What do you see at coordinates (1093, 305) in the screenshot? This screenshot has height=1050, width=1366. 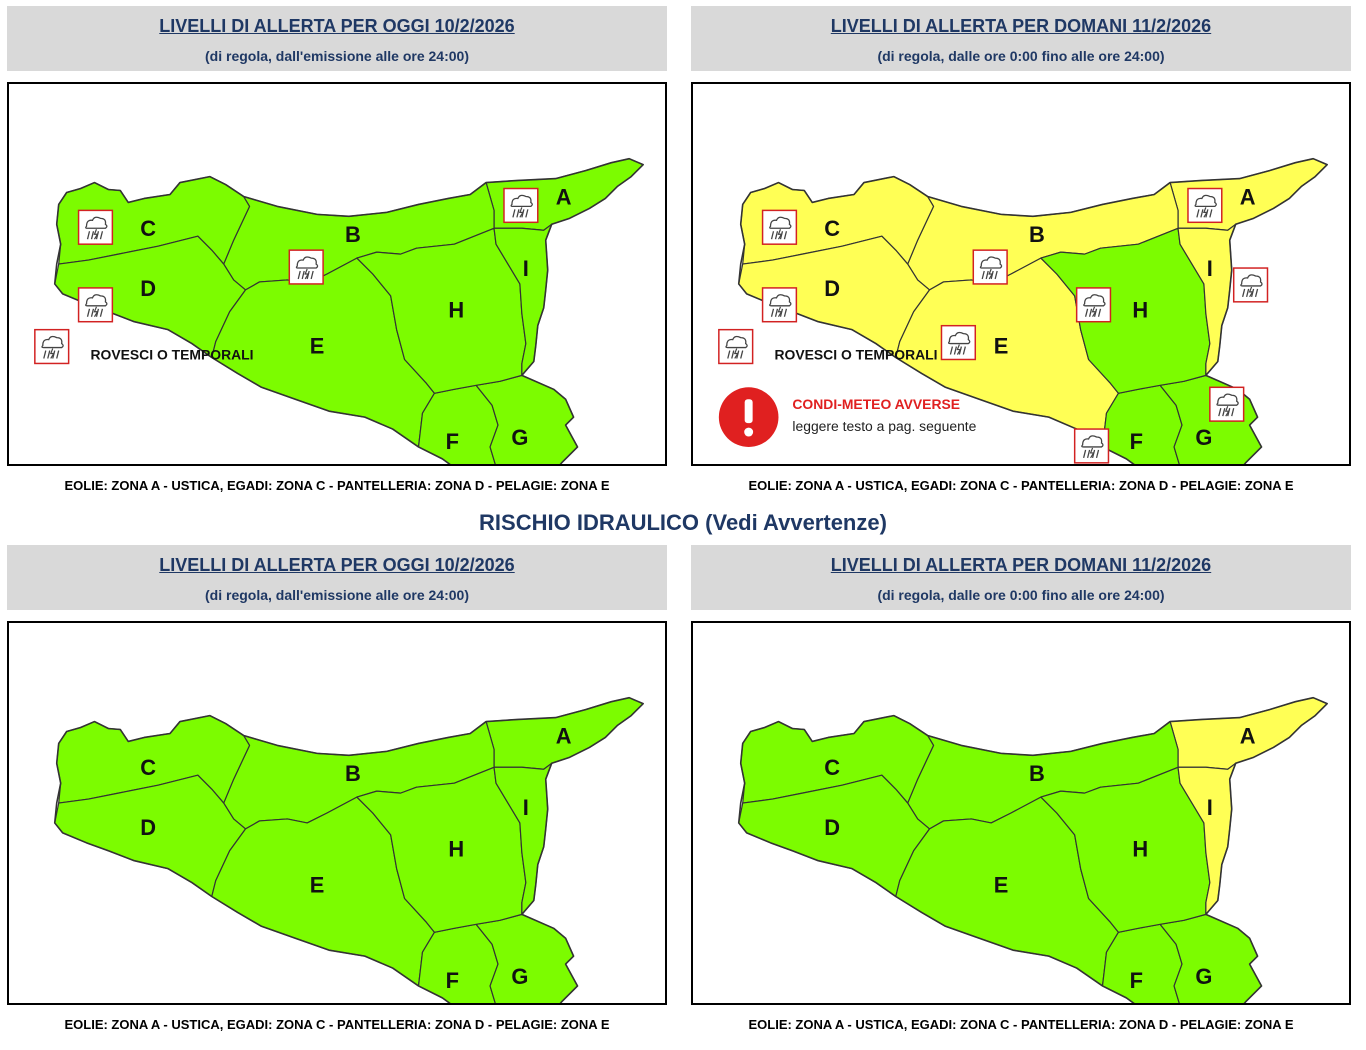 I see `storm-icon-zone-h` at bounding box center [1093, 305].